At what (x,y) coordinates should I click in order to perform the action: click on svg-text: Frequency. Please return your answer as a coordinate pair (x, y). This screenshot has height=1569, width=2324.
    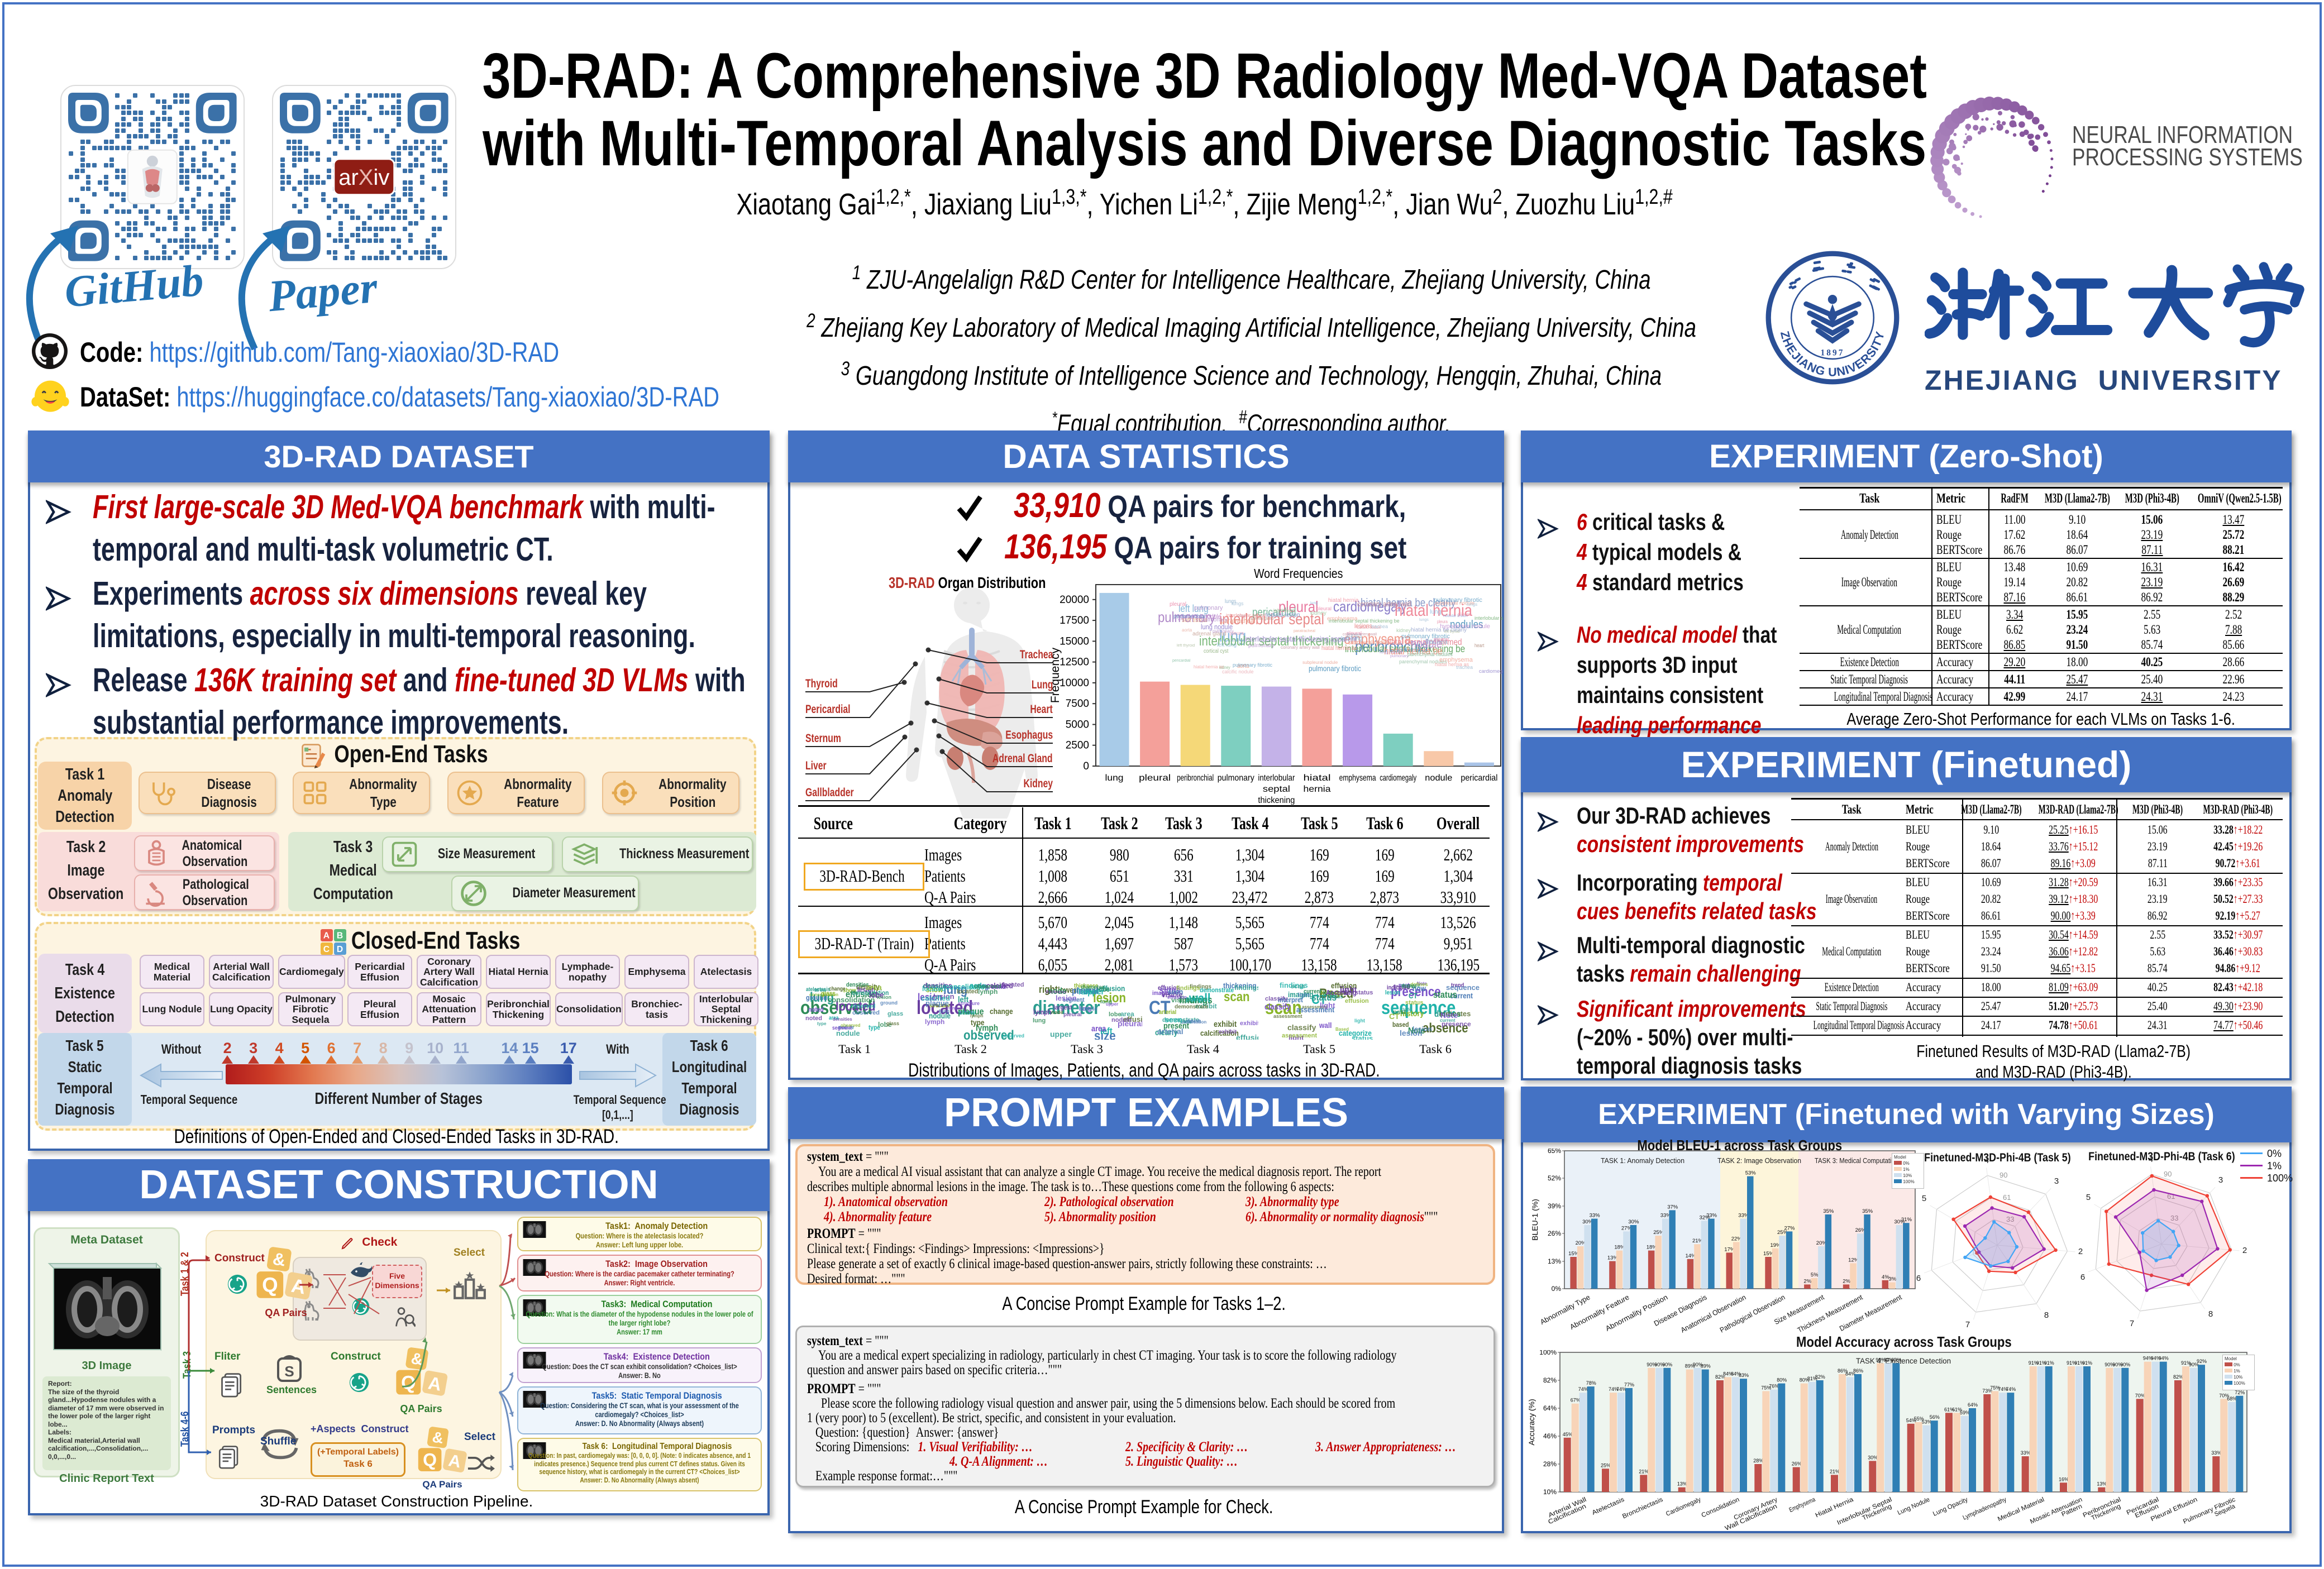
    Looking at the image, I should click on (1055, 675).